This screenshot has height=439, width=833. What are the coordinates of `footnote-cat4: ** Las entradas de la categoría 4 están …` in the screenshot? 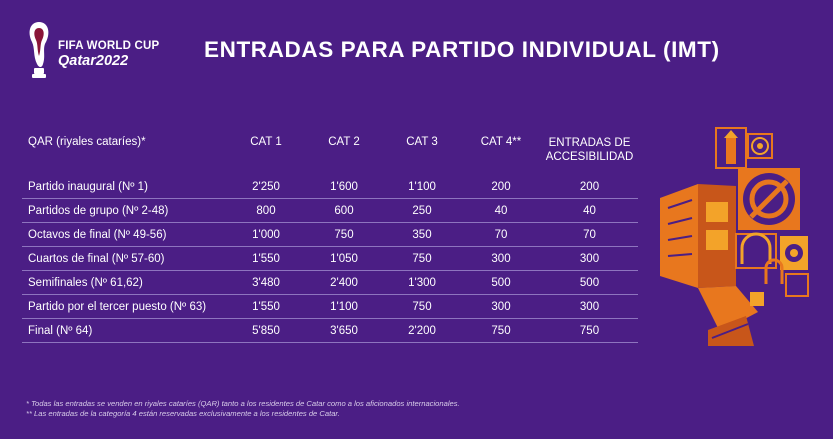 It's located at (183, 413).